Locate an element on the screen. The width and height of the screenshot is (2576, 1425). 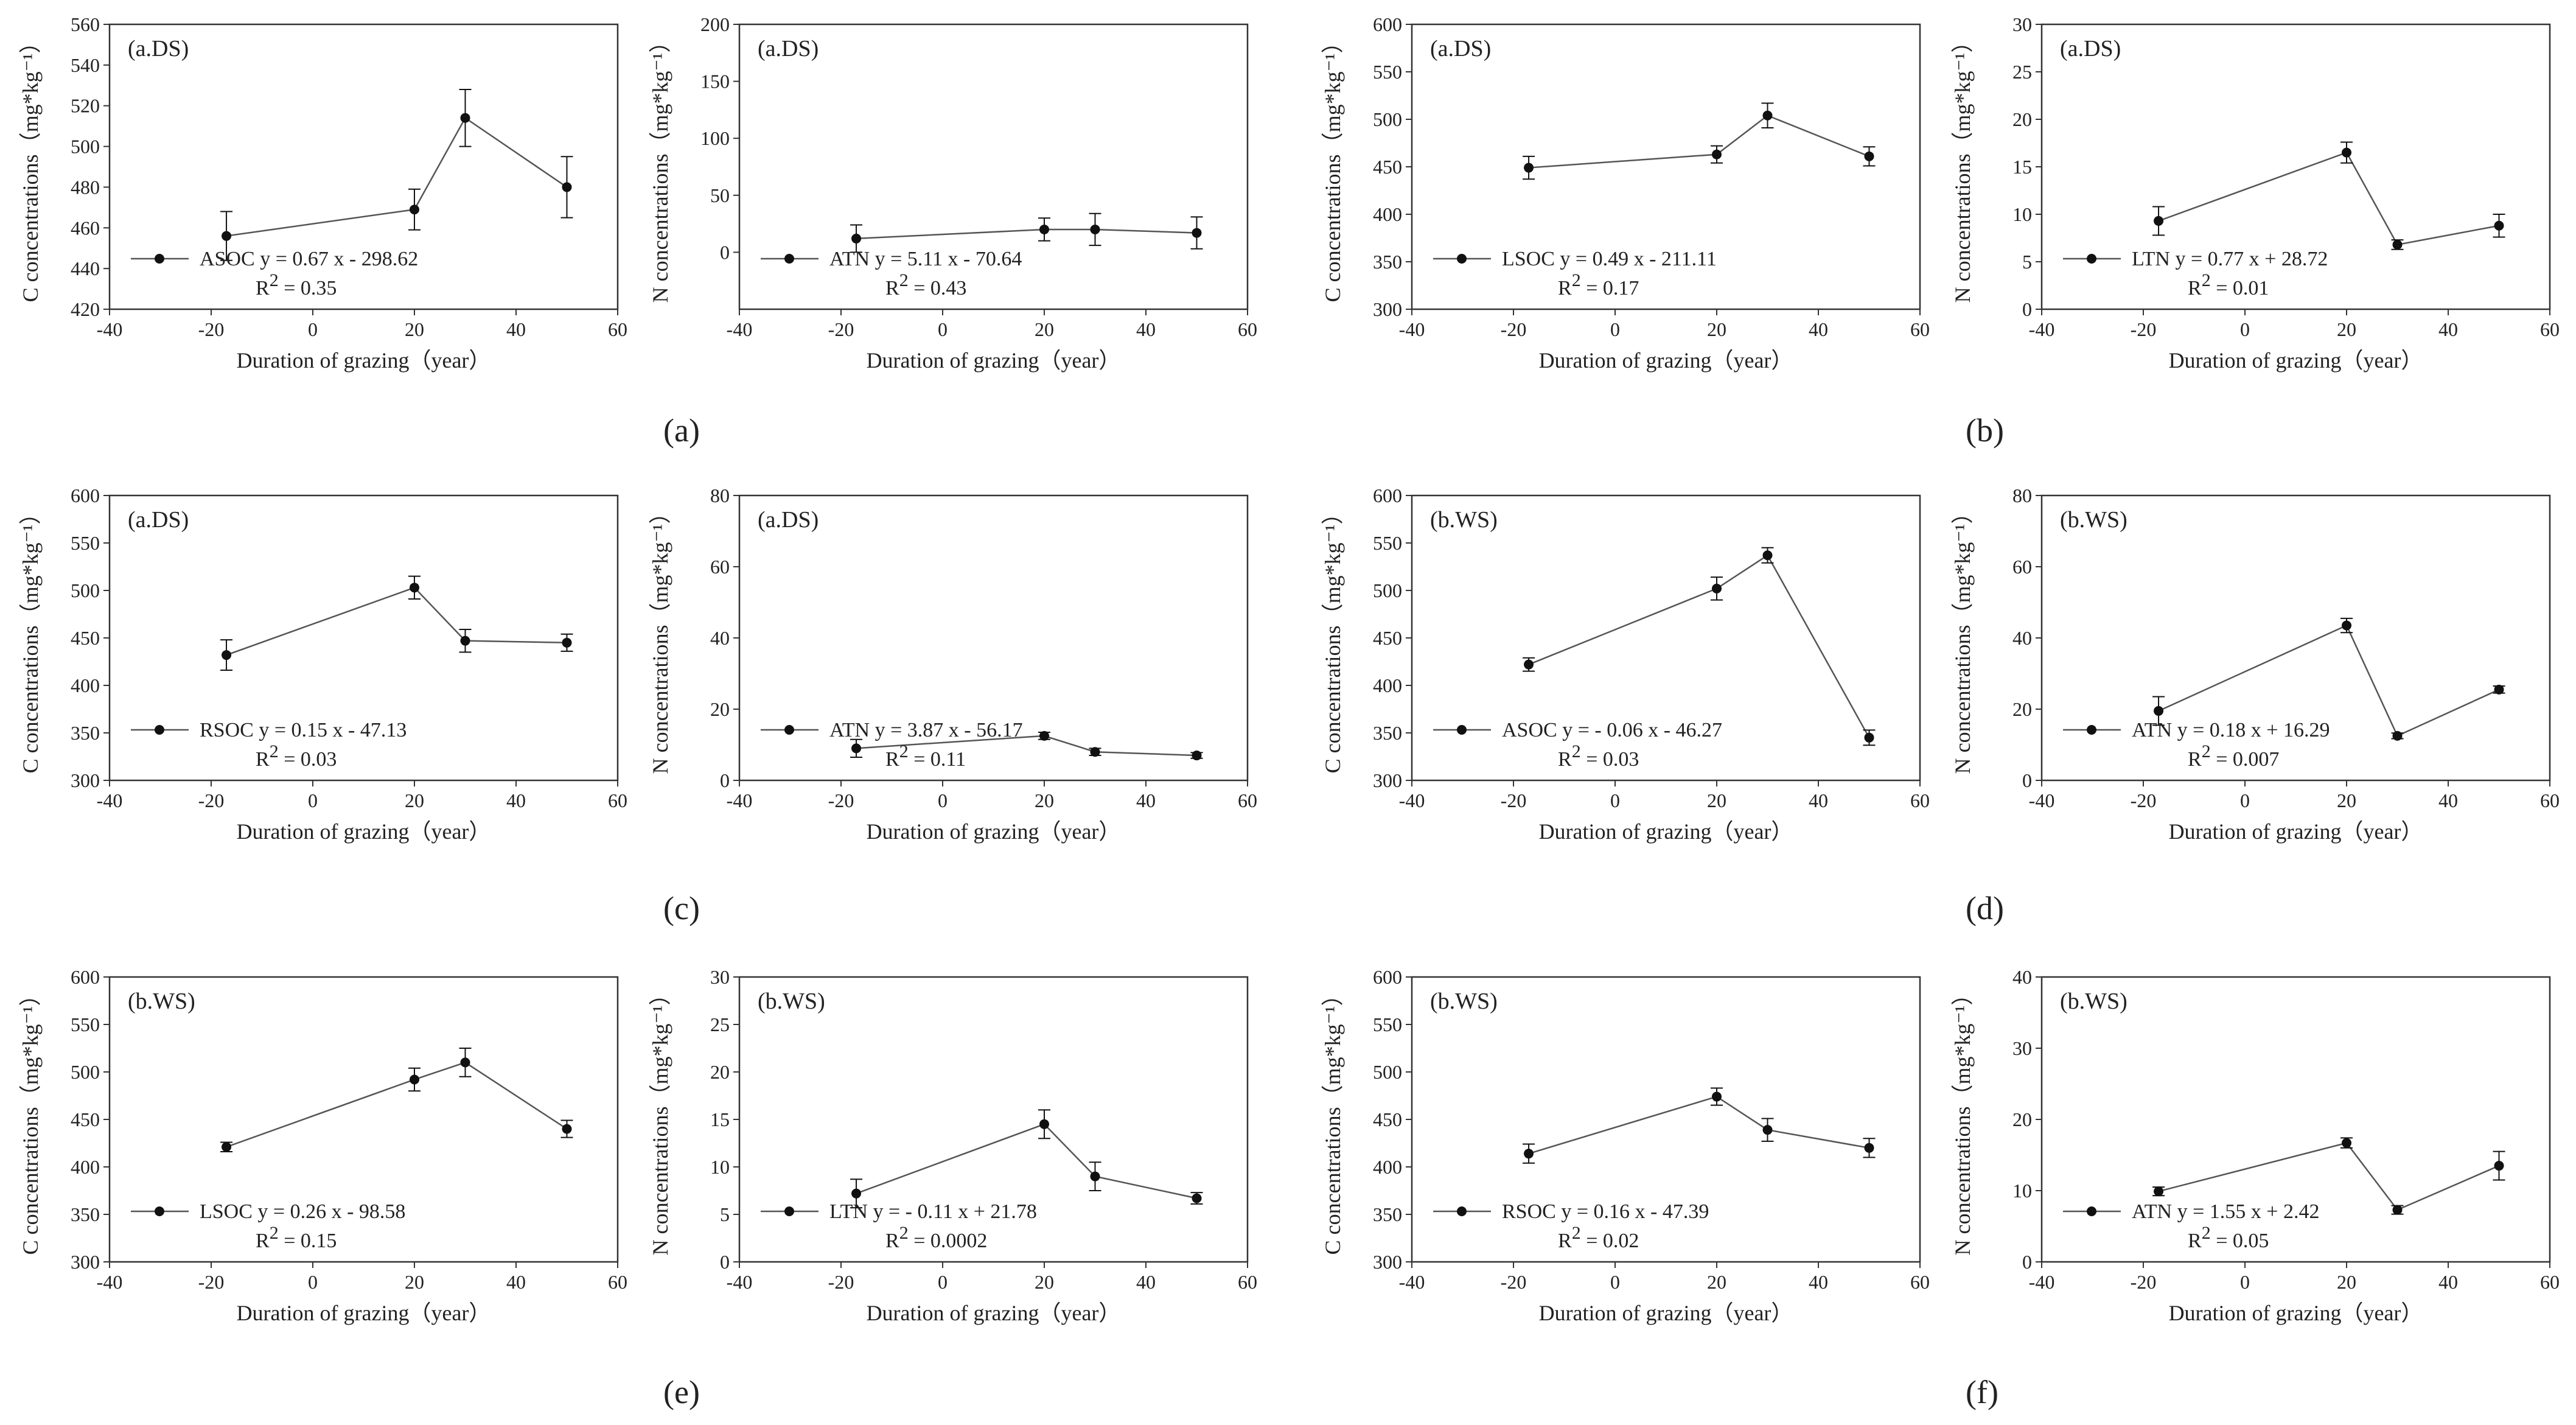
legend-equation: y = - 0.06 x - 46.27 is located at coordinates (1642, 730).